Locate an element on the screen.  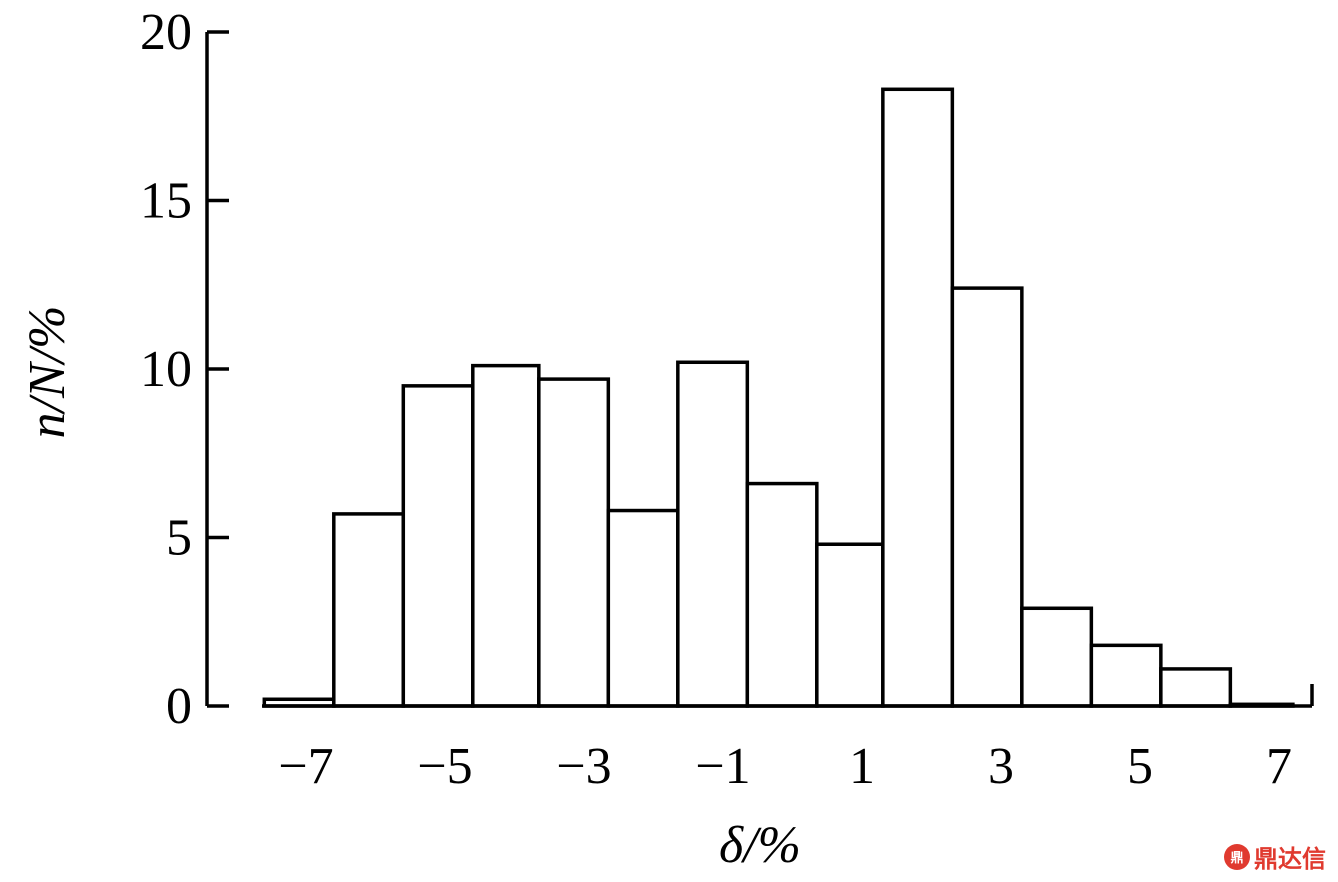
watermark-text: 鼎达信 is located at coordinates (1290, 859).